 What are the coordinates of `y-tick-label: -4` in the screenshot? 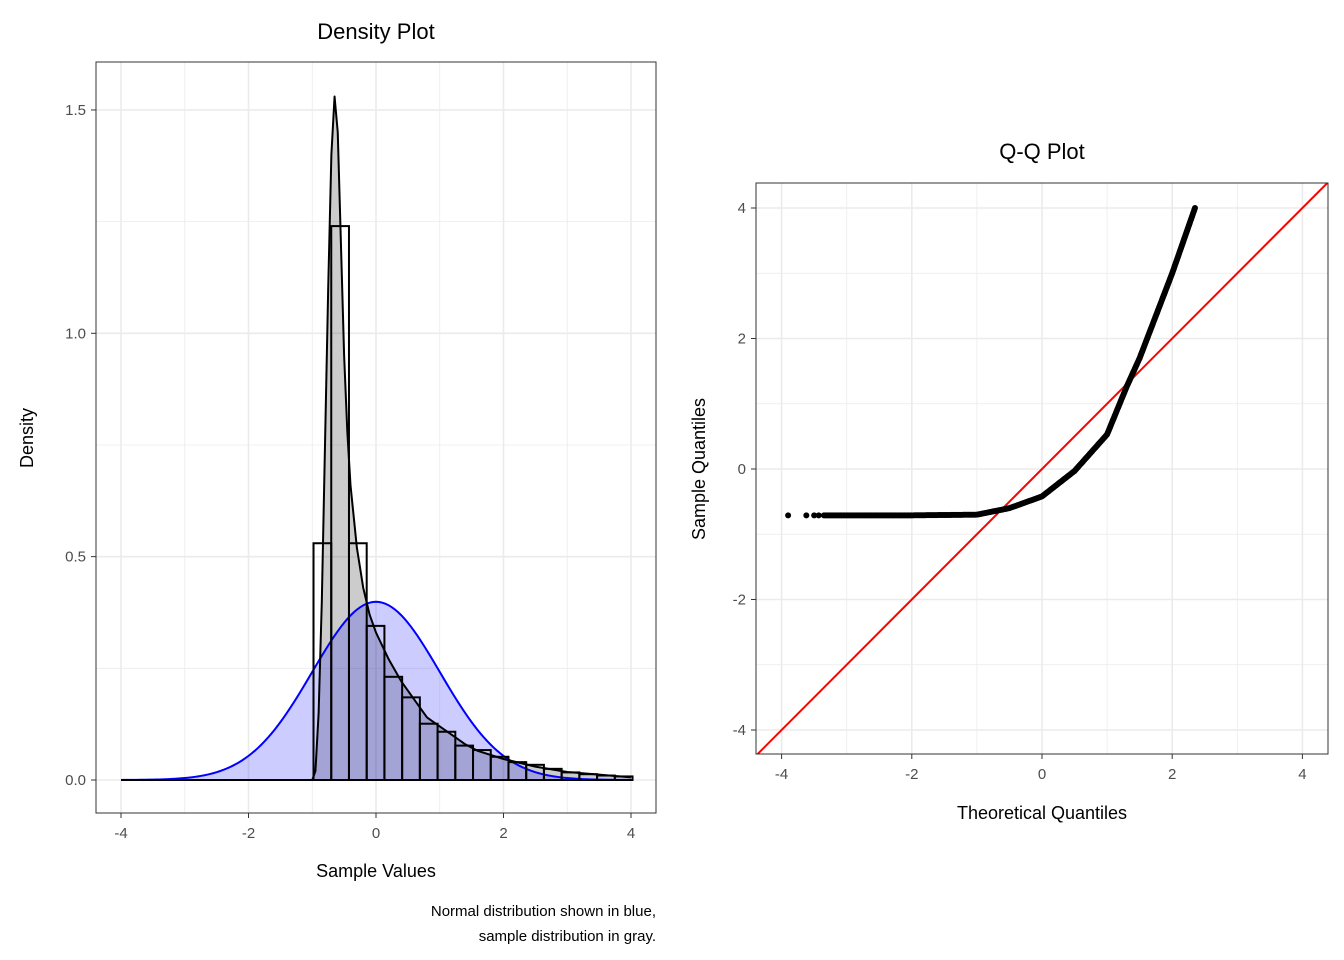 It's located at (739, 730).